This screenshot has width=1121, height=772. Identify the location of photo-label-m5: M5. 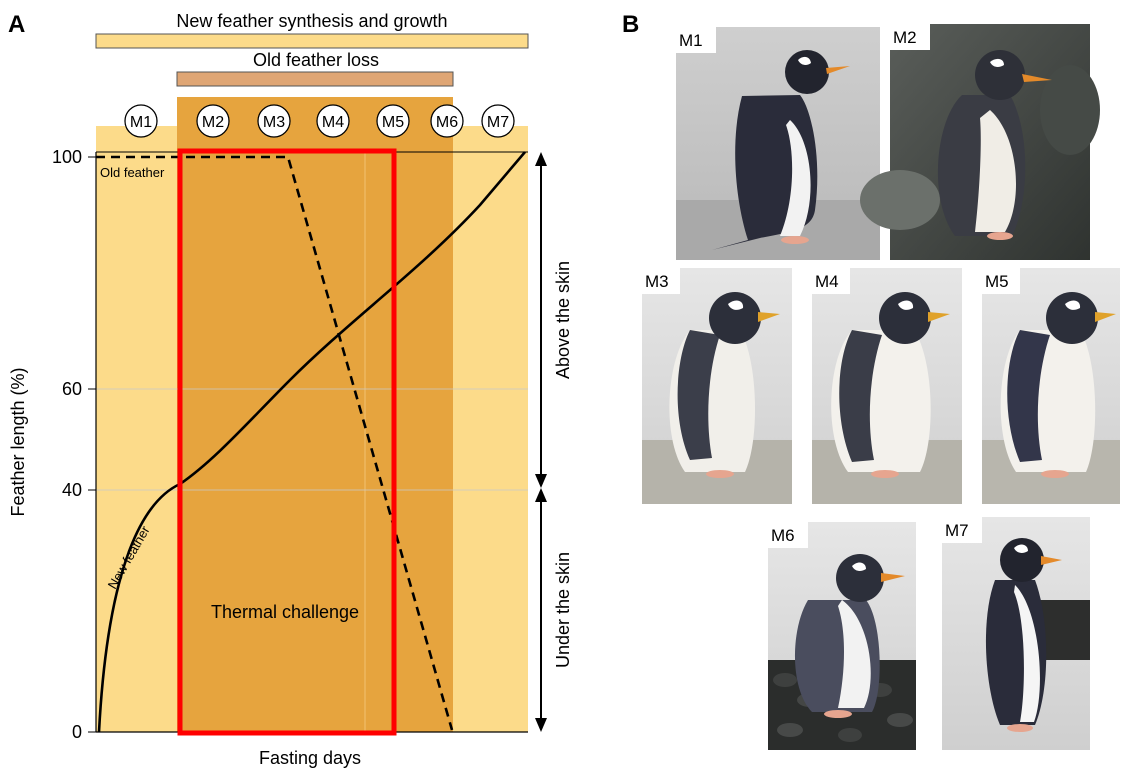
(997, 281).